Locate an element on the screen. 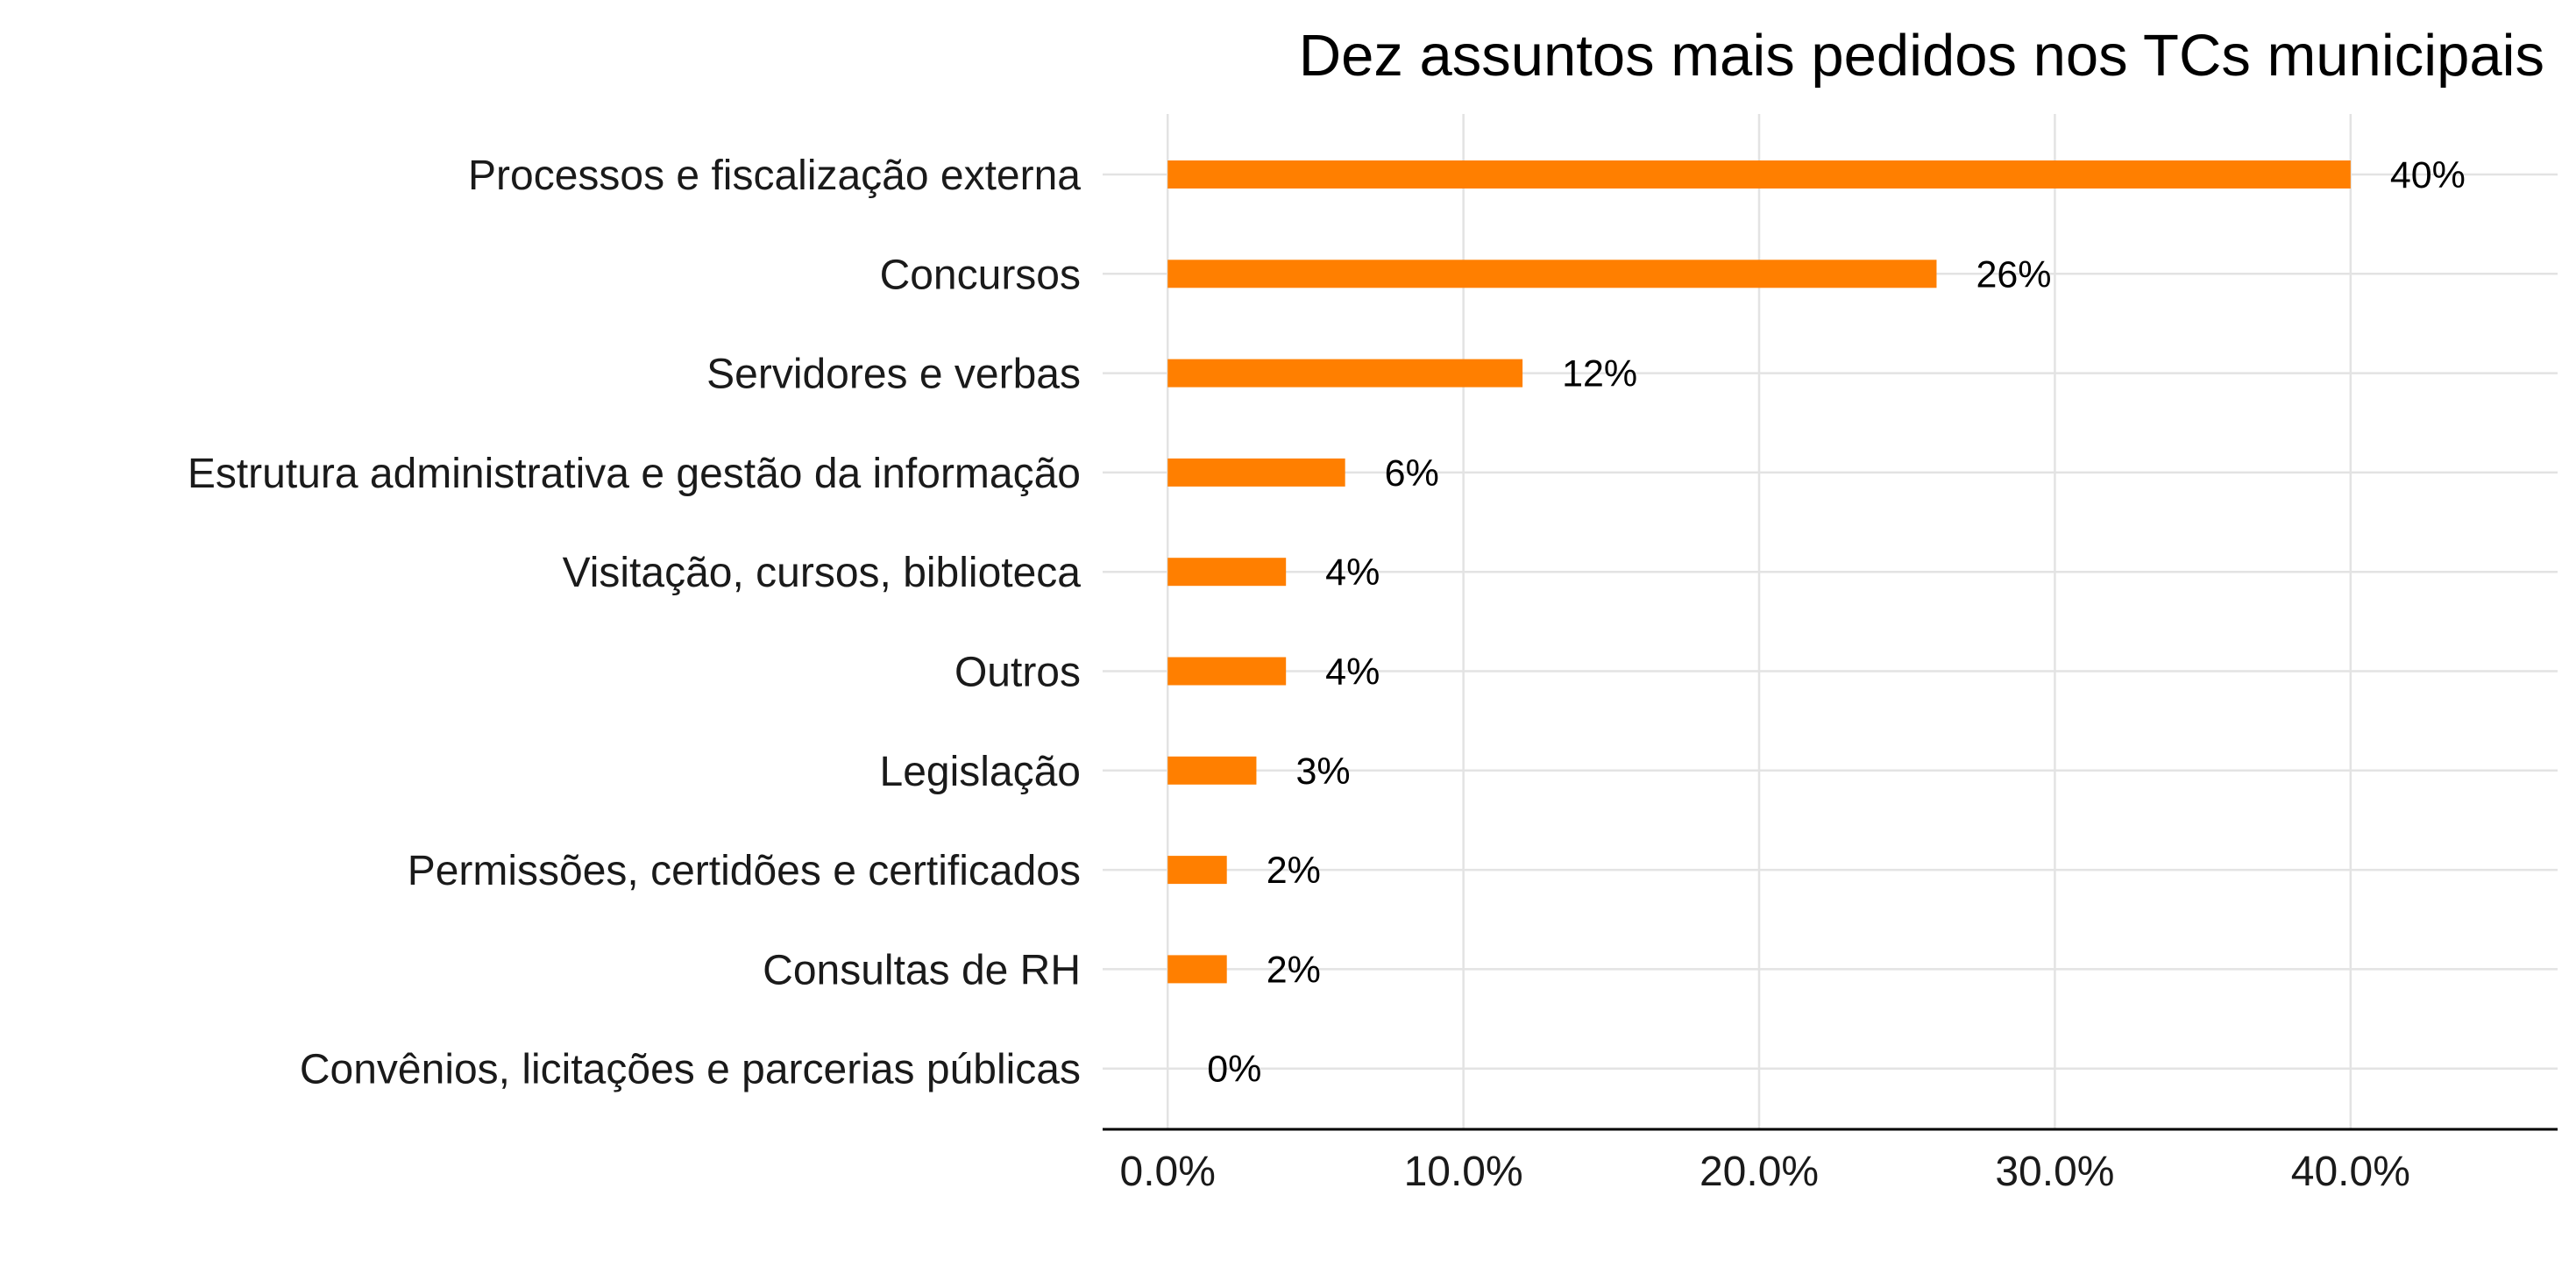 Image resolution: width=2576 pixels, height=1288 pixels. data-label: 26% is located at coordinates (2013, 274).